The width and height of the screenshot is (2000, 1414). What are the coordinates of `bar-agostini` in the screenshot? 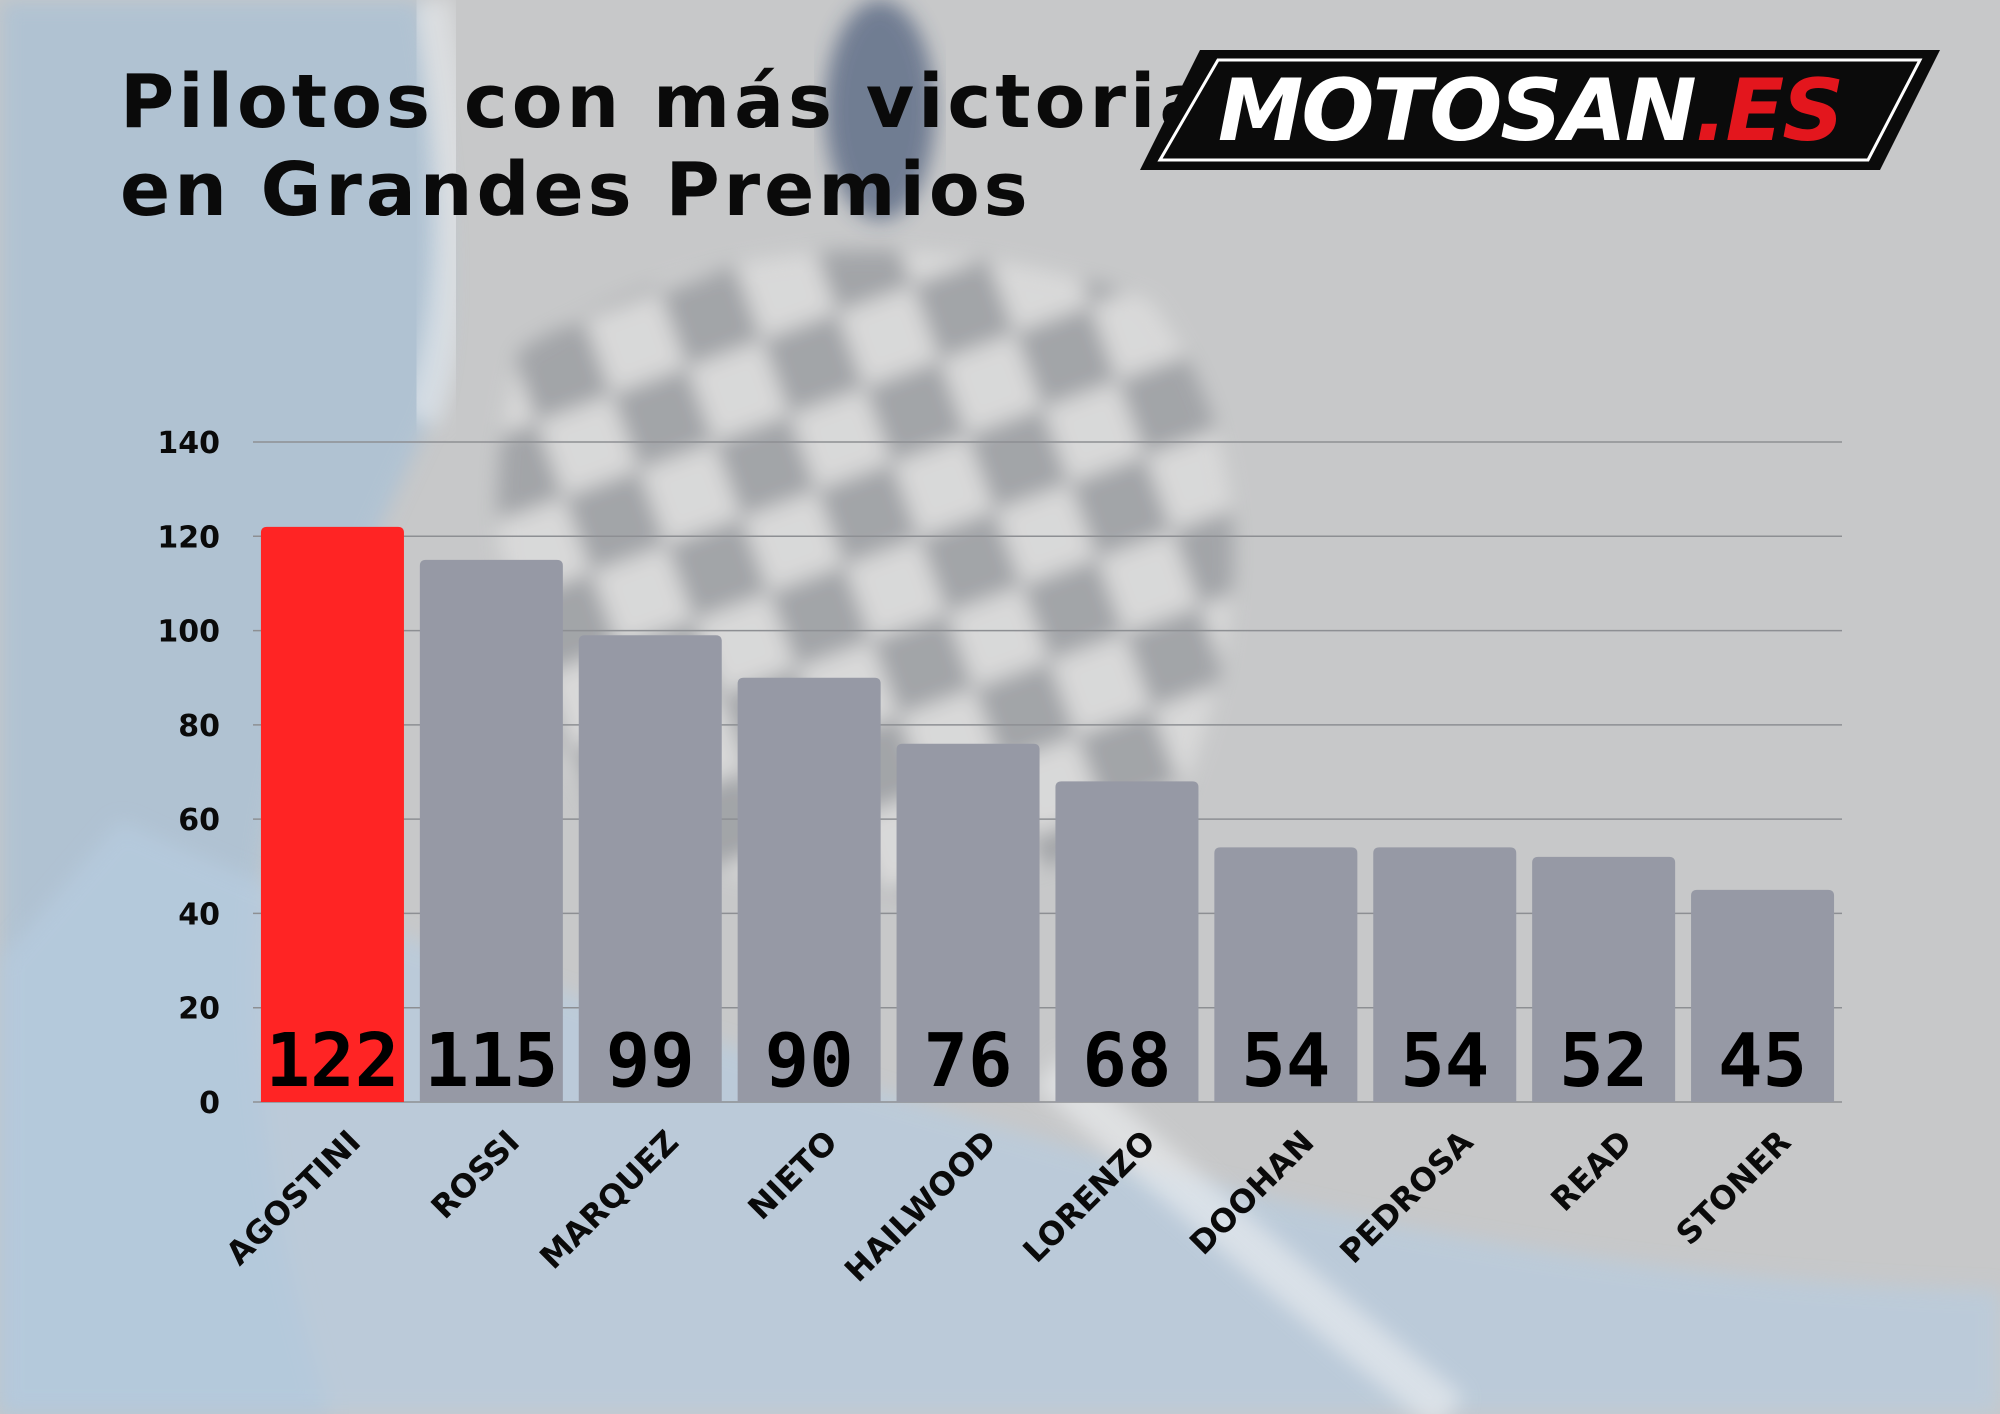 It's located at (332, 814).